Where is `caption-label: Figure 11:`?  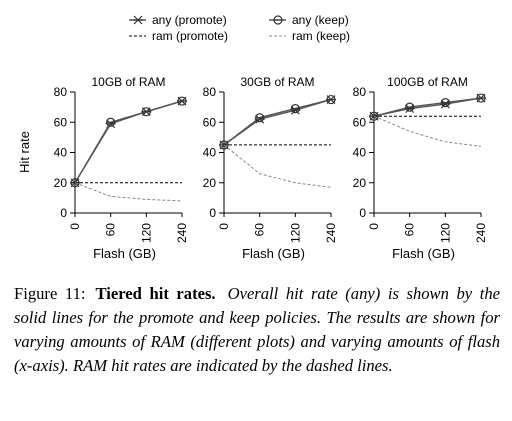
caption-label: Figure 11: is located at coordinates (50, 293).